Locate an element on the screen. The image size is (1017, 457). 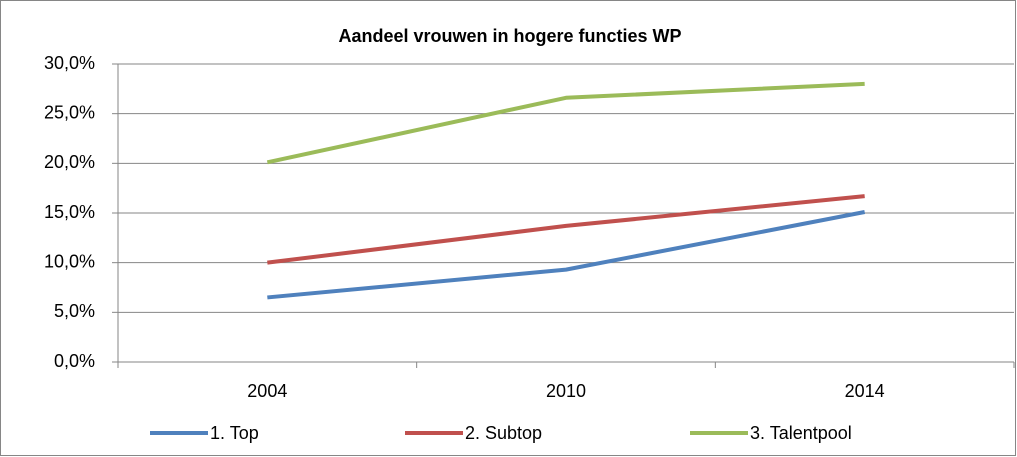
y-tick-label: 5,0% is located at coordinates (74, 311).